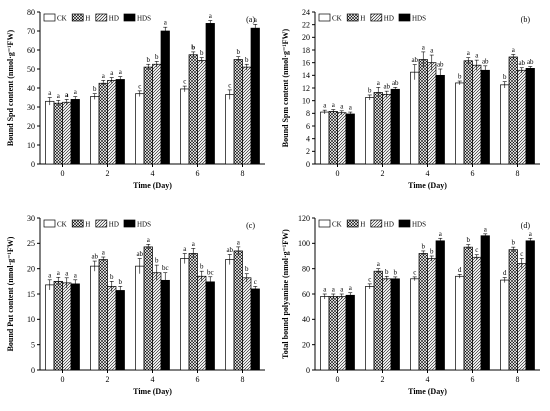 This screenshot has height=411, width=550. Describe the element at coordinates (306, 268) in the screenshot. I see `y-tick-label: 80` at that location.